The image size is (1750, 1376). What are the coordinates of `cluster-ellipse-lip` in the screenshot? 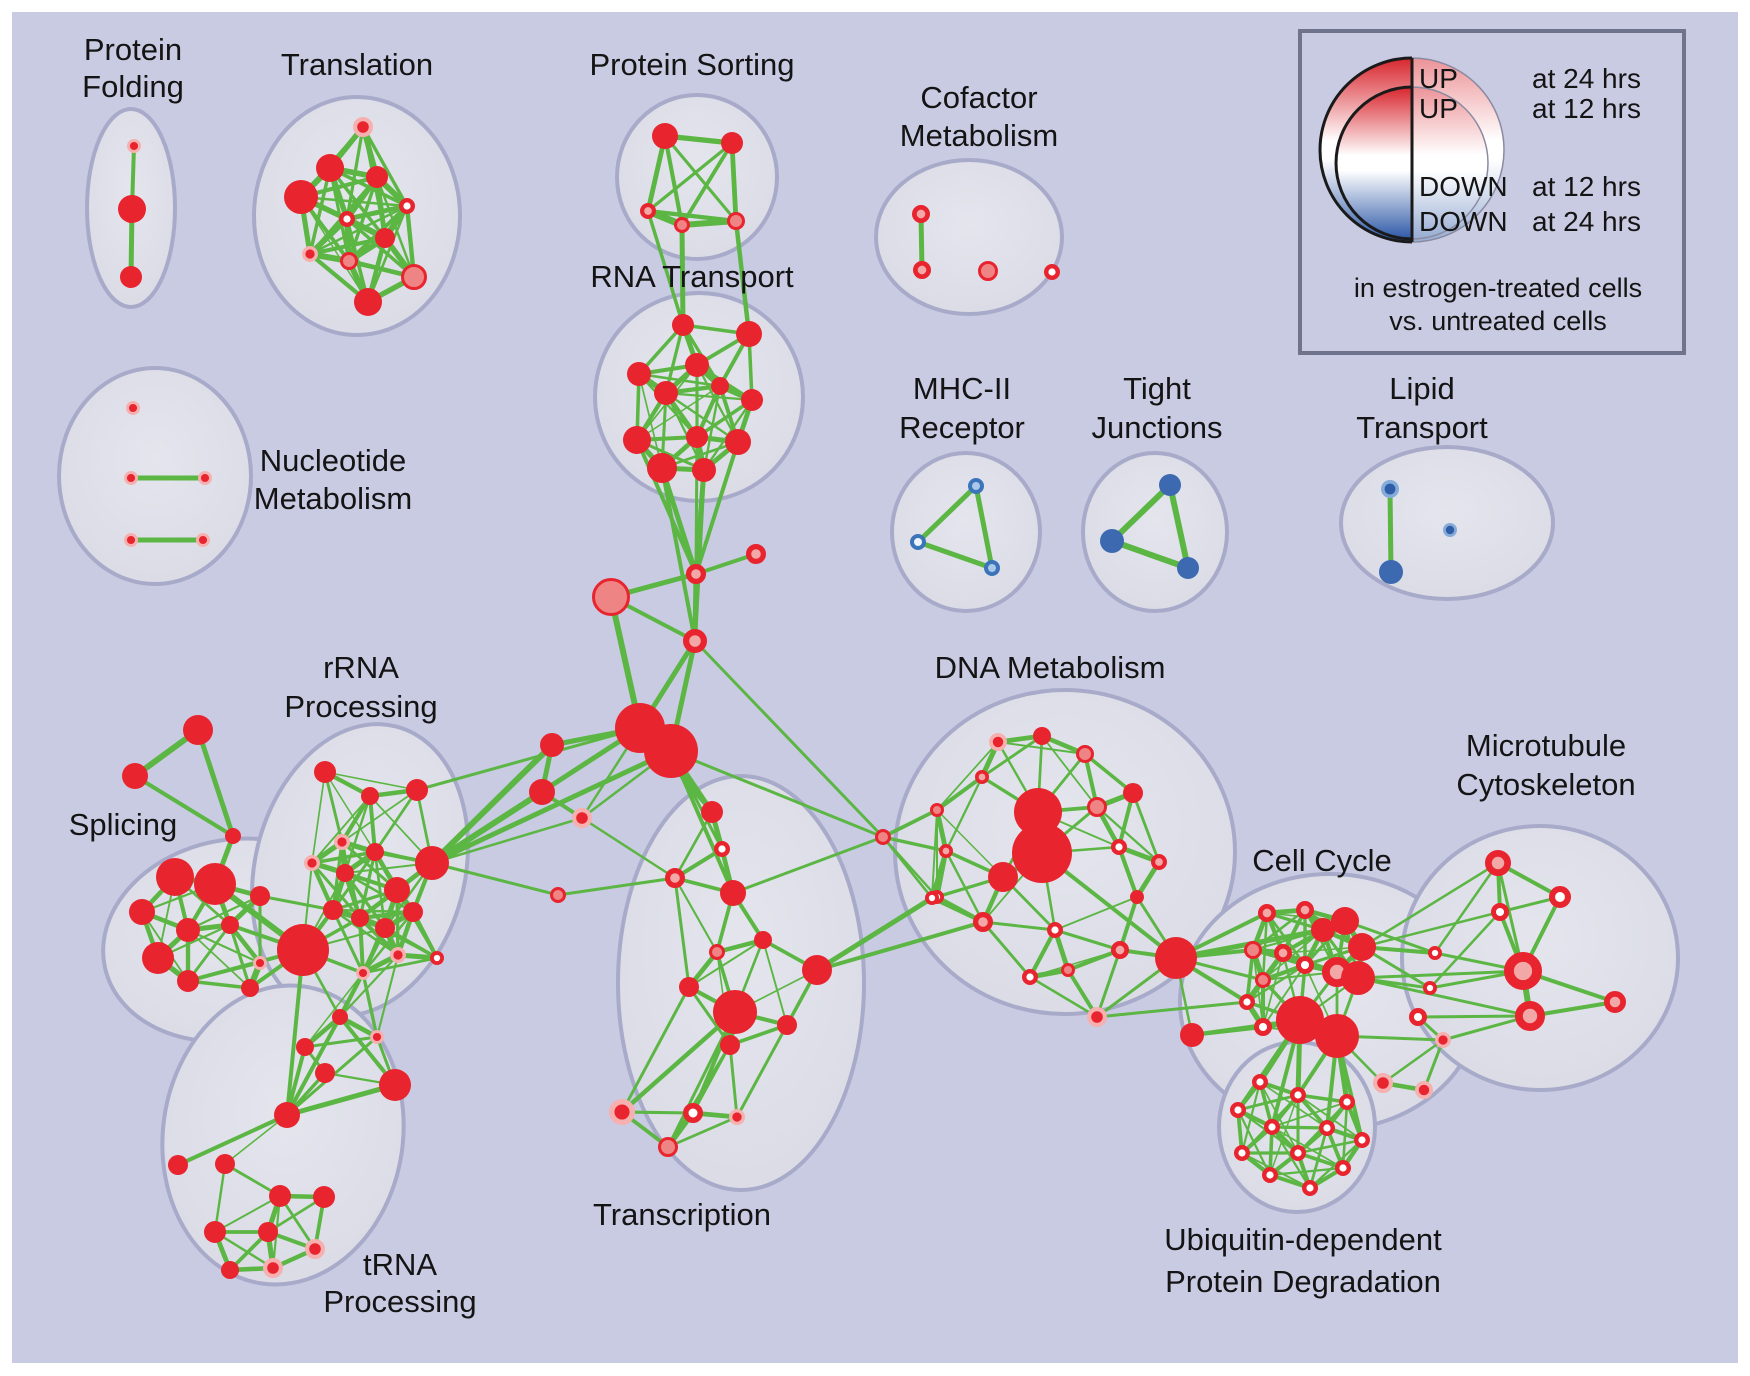 It's located at (1447, 523).